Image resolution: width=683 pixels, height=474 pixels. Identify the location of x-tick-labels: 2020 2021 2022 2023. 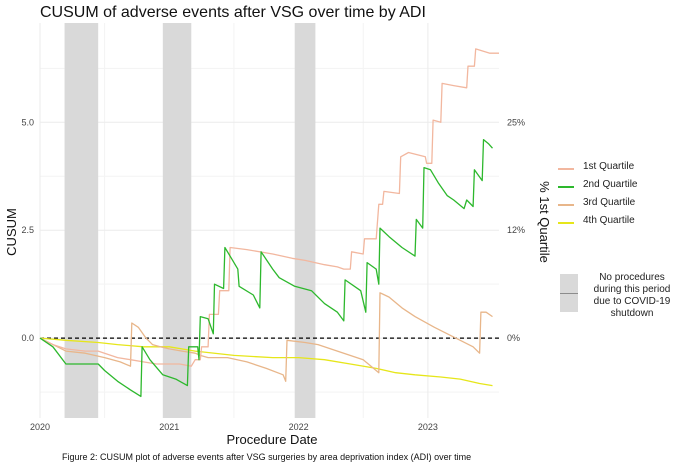
(234, 427).